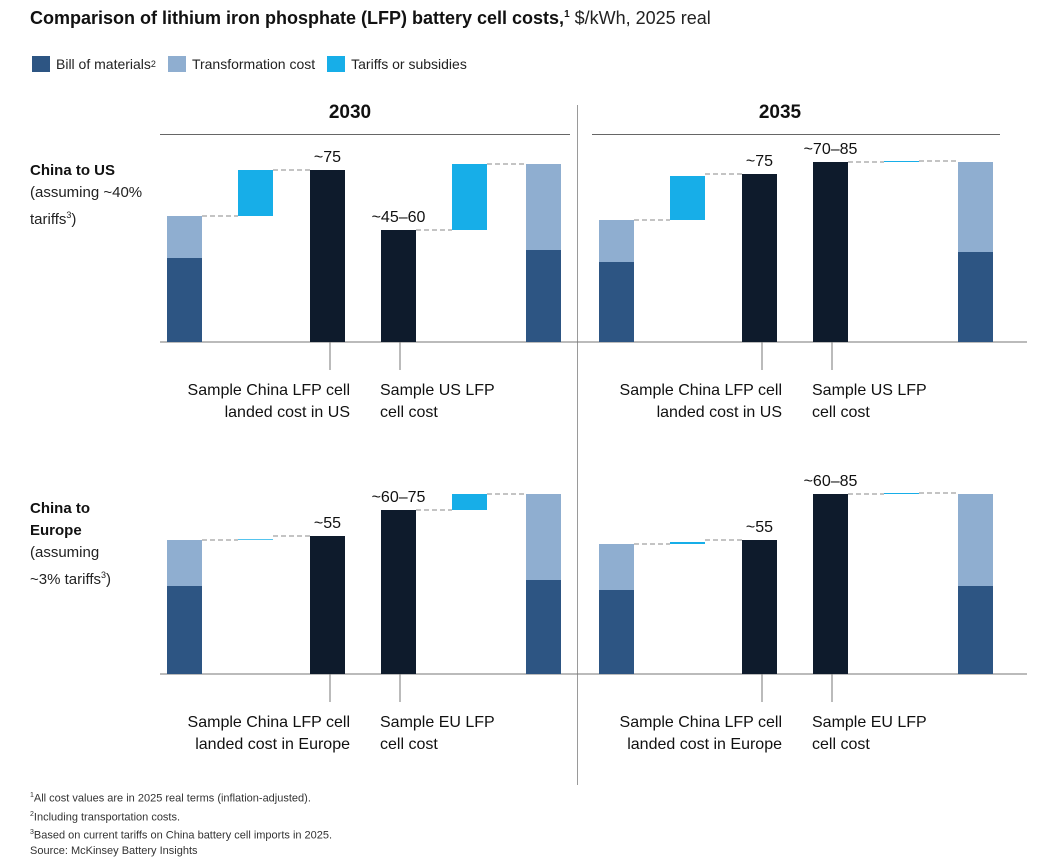  I want to click on column-rule-2030, so click(365, 134).